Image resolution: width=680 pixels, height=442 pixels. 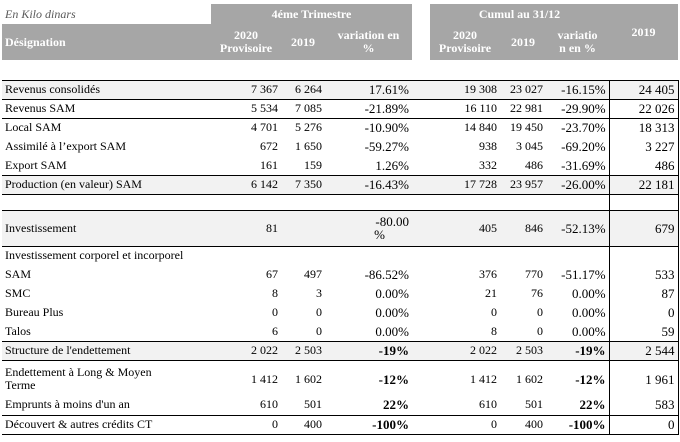 What do you see at coordinates (18, 293) in the screenshot?
I see `row-label: SMC` at bounding box center [18, 293].